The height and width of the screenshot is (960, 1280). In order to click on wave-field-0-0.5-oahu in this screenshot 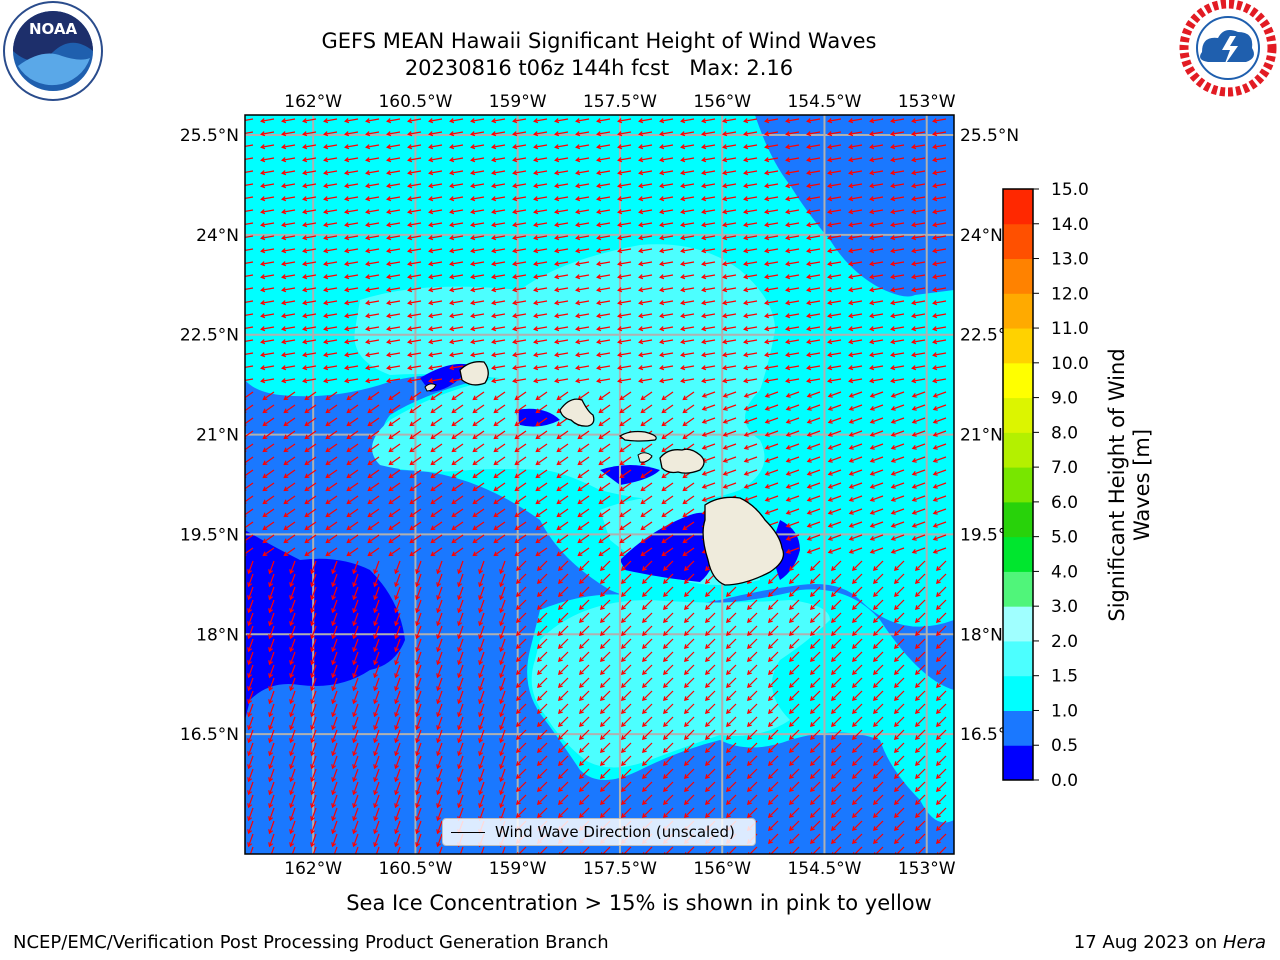, I will do `click(537, 417)`.